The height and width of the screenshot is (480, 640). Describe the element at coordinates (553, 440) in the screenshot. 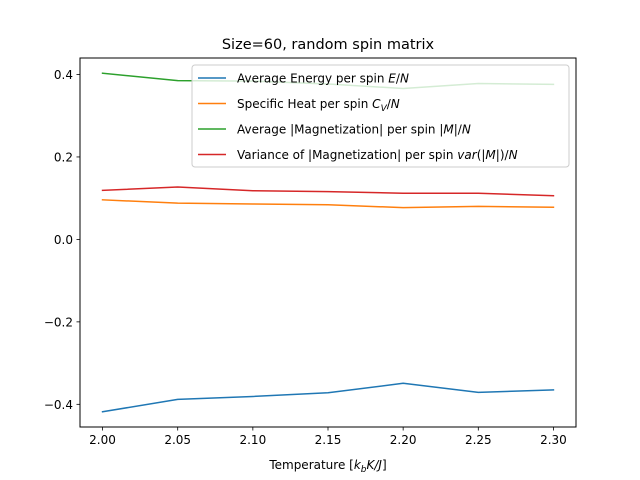

I see `x-tick-label: 2.30` at that location.